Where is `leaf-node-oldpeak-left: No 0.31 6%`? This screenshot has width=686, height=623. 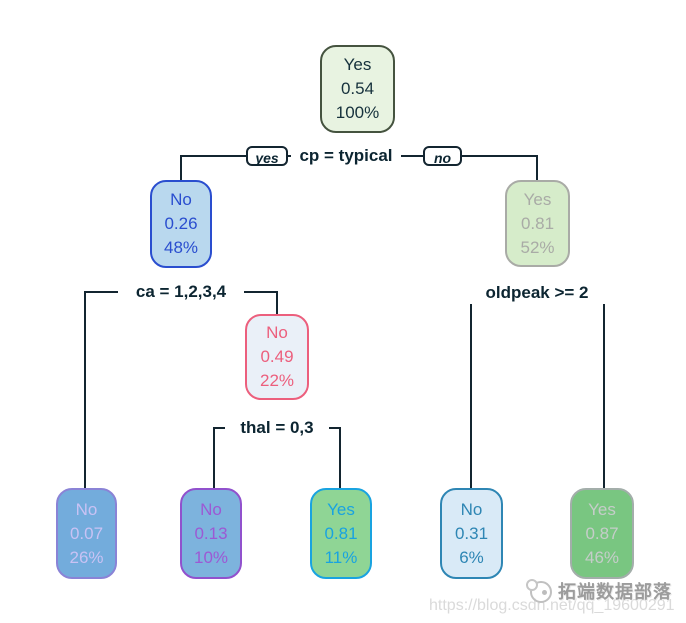 leaf-node-oldpeak-left: No 0.31 6% is located at coordinates (471, 533).